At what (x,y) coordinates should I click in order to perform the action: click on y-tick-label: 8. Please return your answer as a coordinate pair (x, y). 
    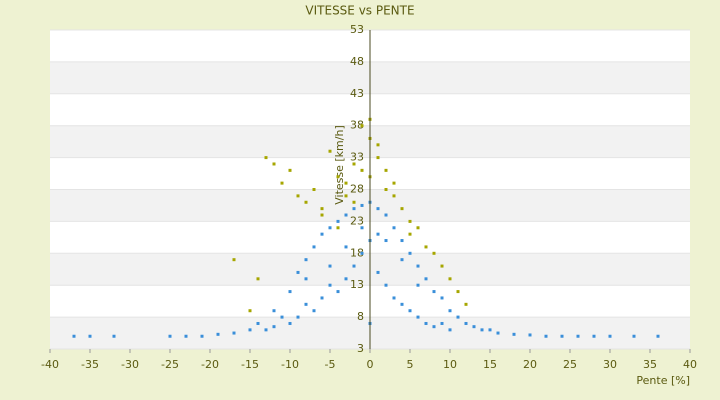
    Looking at the image, I should click on (360, 316).